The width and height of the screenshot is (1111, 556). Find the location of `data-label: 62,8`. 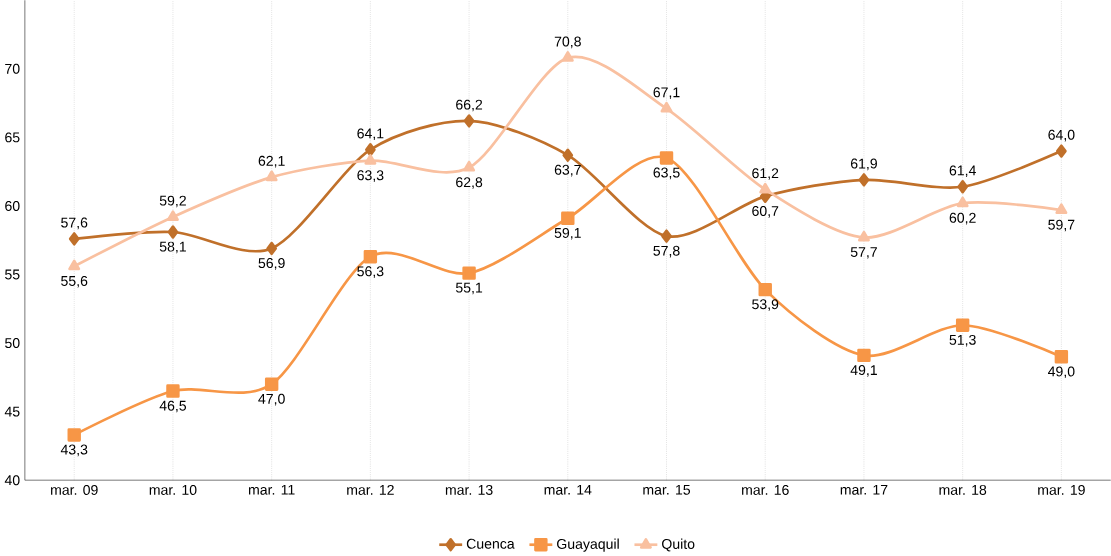

data-label: 62,8 is located at coordinates (469, 183).